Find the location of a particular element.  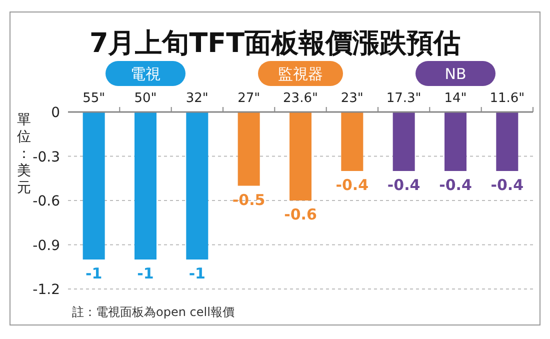

x-tick-label: 14" is located at coordinates (455, 98).